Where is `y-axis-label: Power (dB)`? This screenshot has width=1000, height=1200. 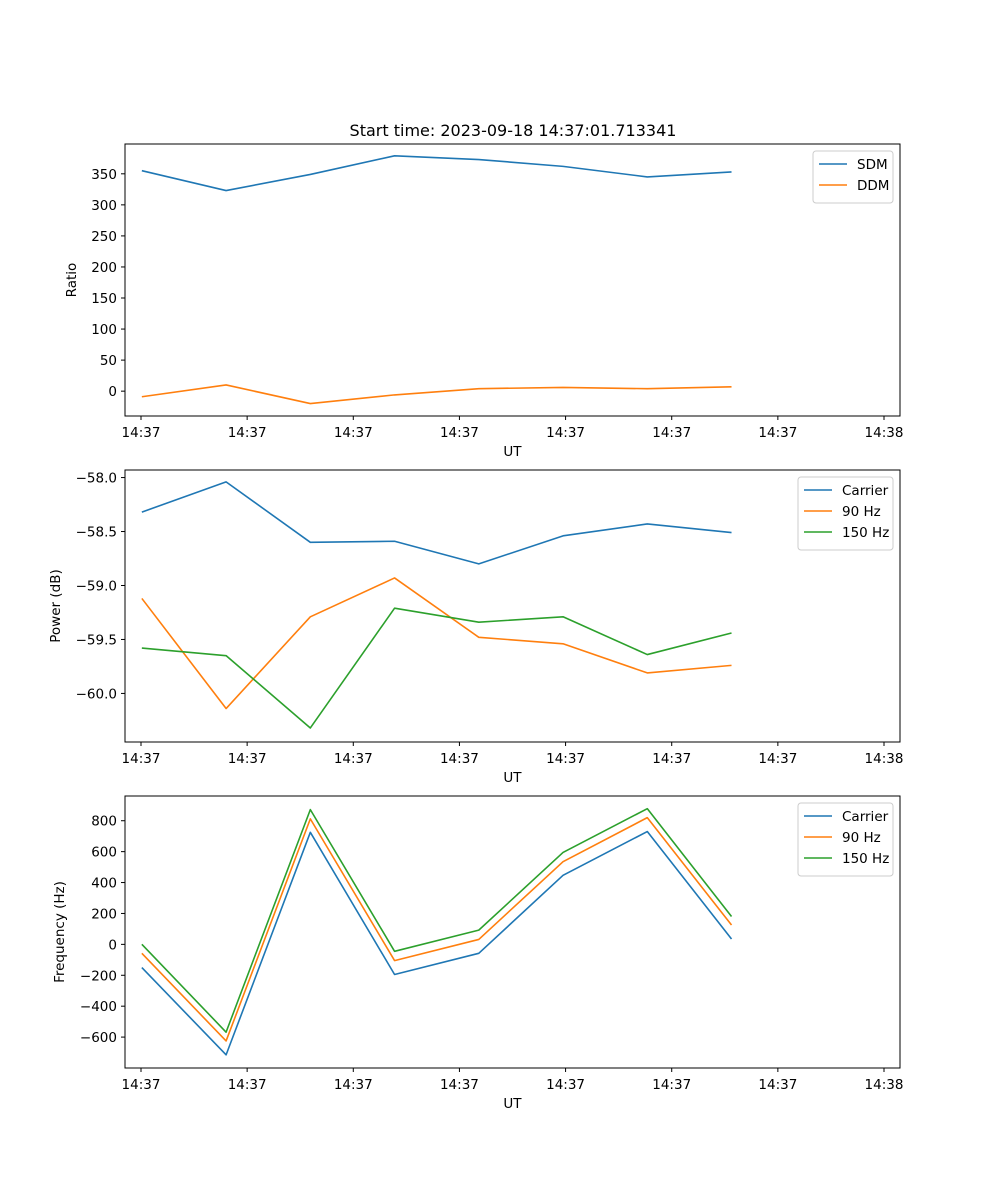 y-axis-label: Power (dB) is located at coordinates (56, 605).